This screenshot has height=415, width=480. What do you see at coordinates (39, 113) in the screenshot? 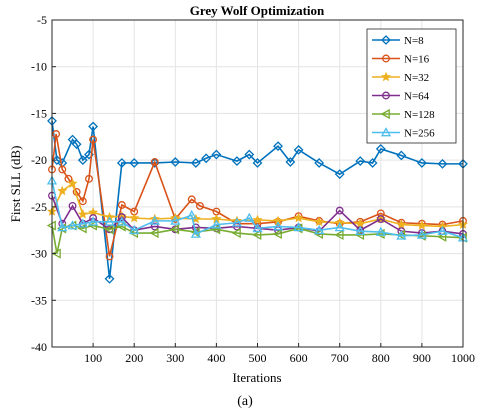
I see `y-tick-label: -15` at bounding box center [39, 113].